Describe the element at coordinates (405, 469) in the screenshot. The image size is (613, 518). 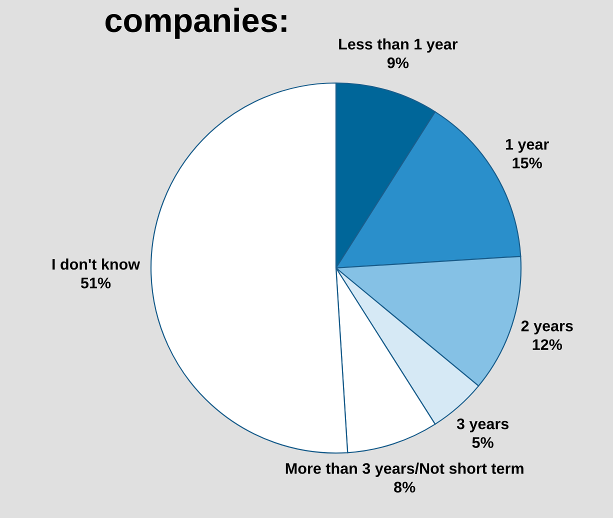
I see `slice-label: More than 3 years/Not short term` at that location.